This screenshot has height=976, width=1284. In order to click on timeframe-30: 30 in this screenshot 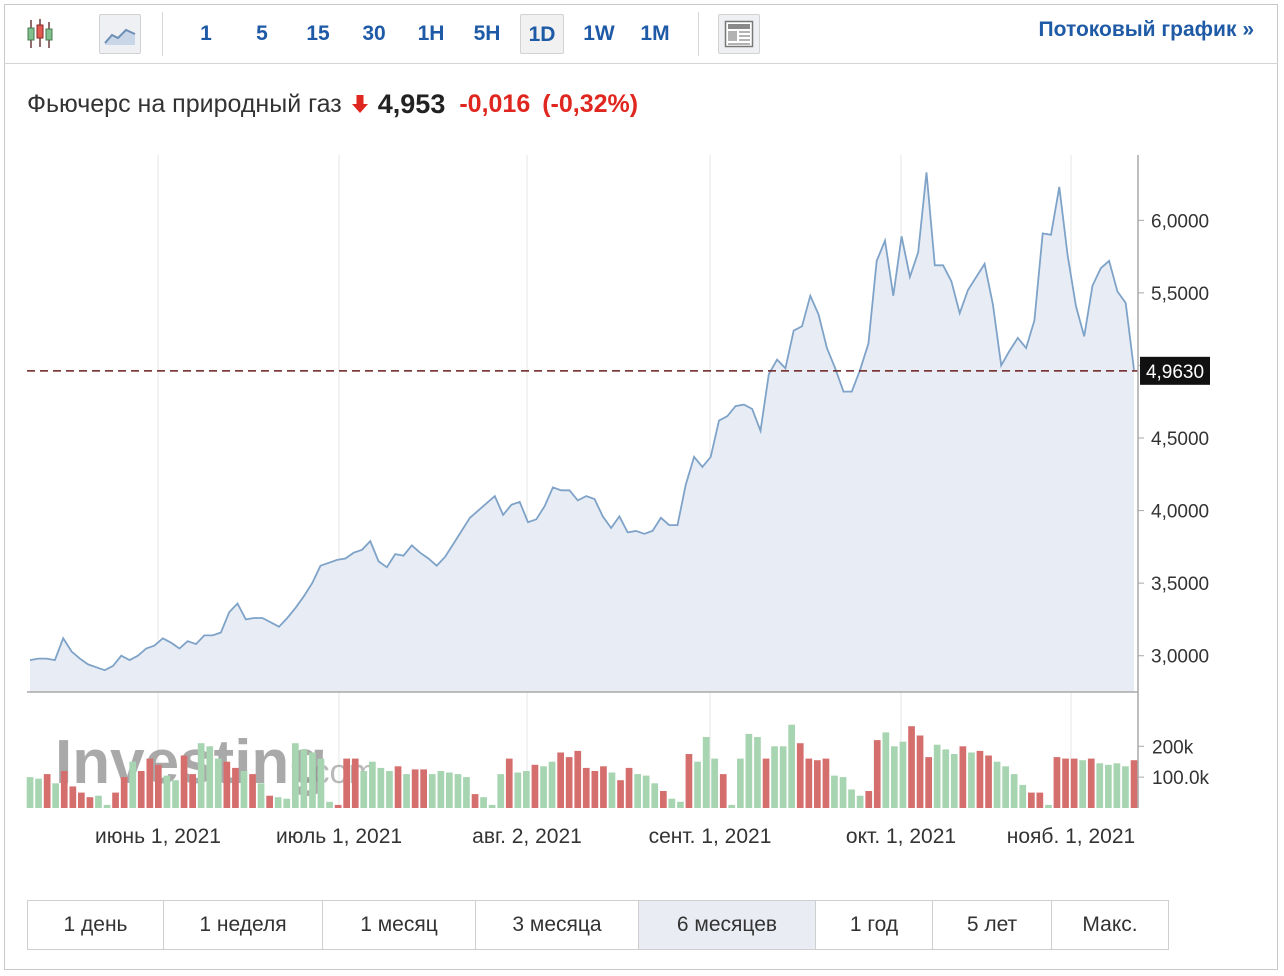, I will do `click(374, 33)`.